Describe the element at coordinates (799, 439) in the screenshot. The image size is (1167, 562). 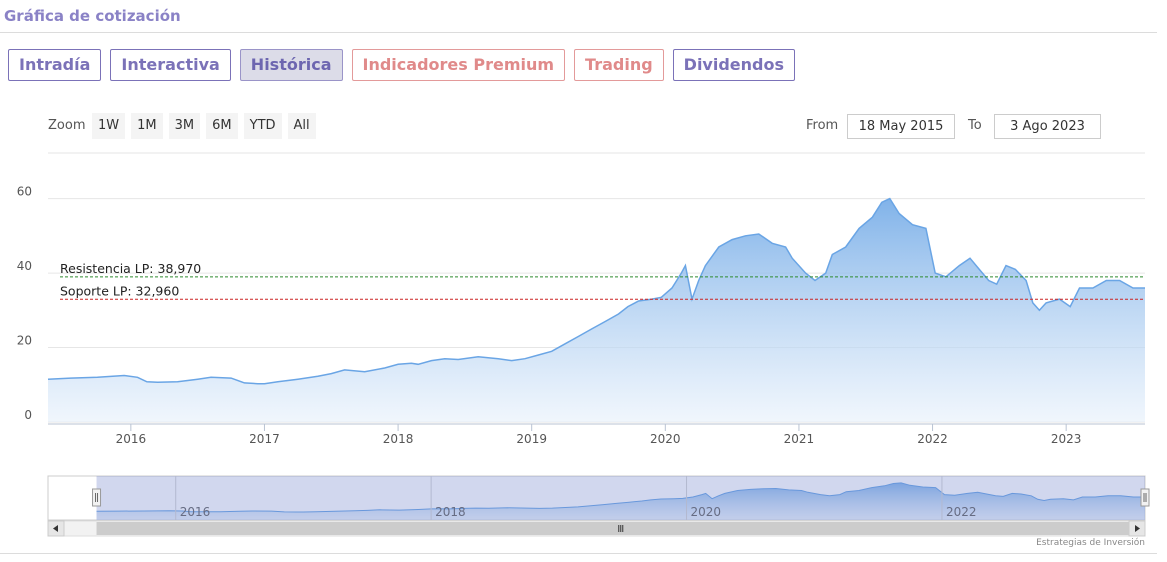
I see `x-tick-label: 2021` at that location.